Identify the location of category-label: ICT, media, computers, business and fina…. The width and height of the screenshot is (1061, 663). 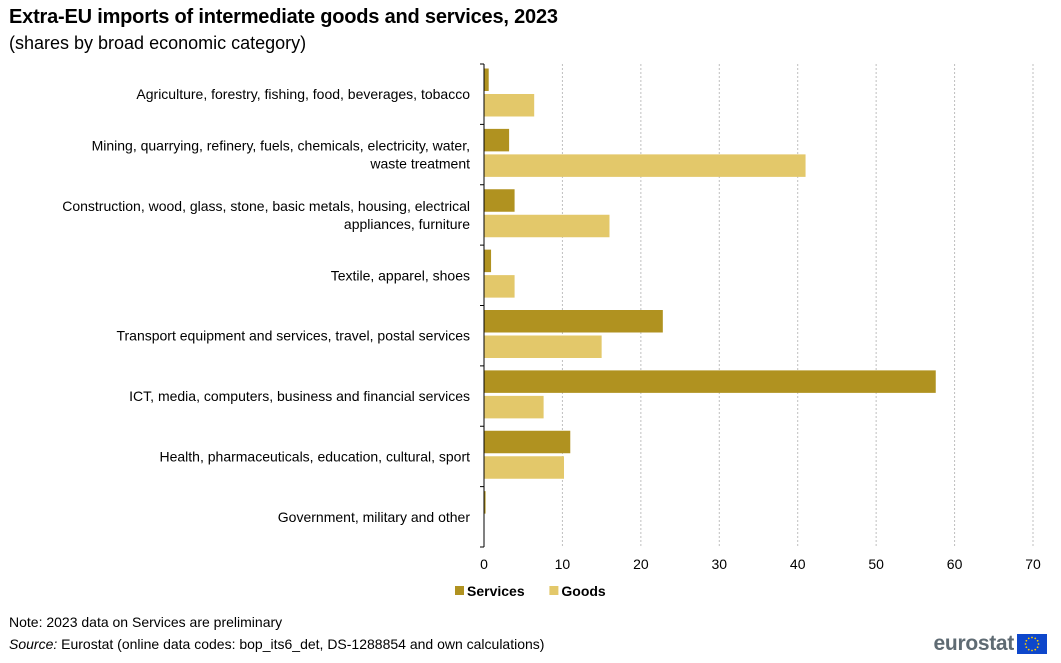
(299, 396).